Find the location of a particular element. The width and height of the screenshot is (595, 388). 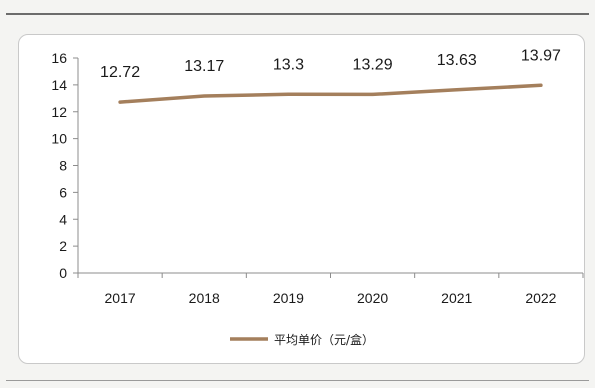

legend: 平均单价（元/盒） is located at coordinates (302, 339).